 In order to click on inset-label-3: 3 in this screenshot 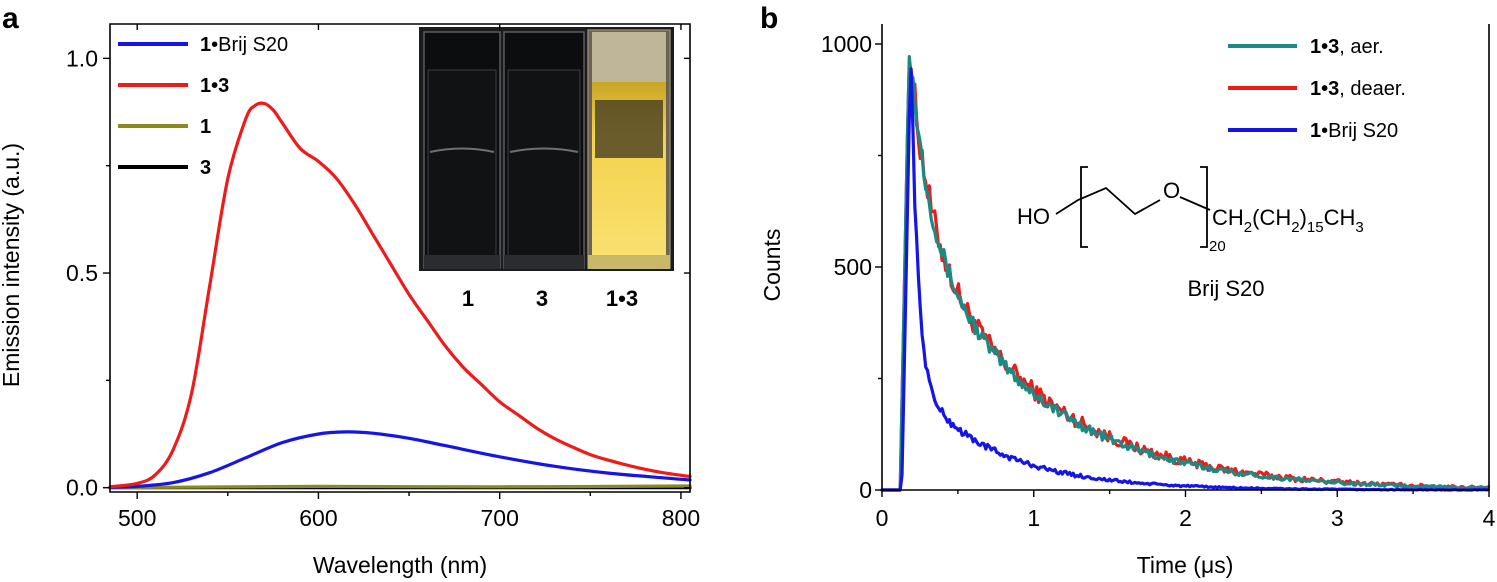, I will do `click(542, 298)`.